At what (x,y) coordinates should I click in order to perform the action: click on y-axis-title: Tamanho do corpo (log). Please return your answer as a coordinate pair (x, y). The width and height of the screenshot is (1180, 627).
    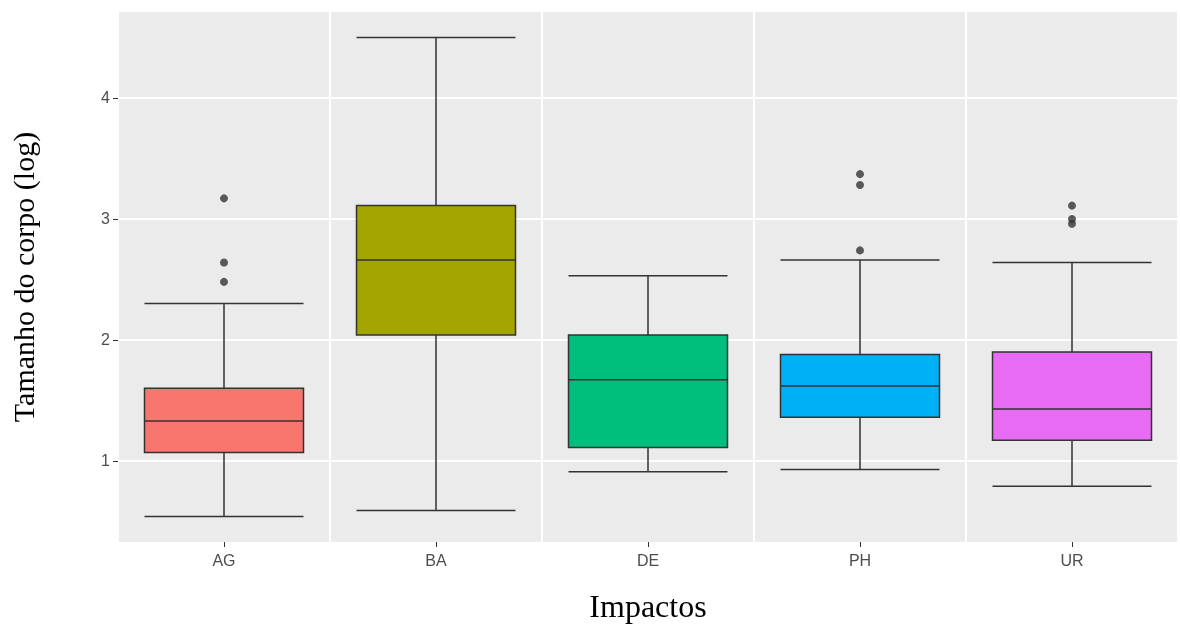
    Looking at the image, I should click on (23, 277).